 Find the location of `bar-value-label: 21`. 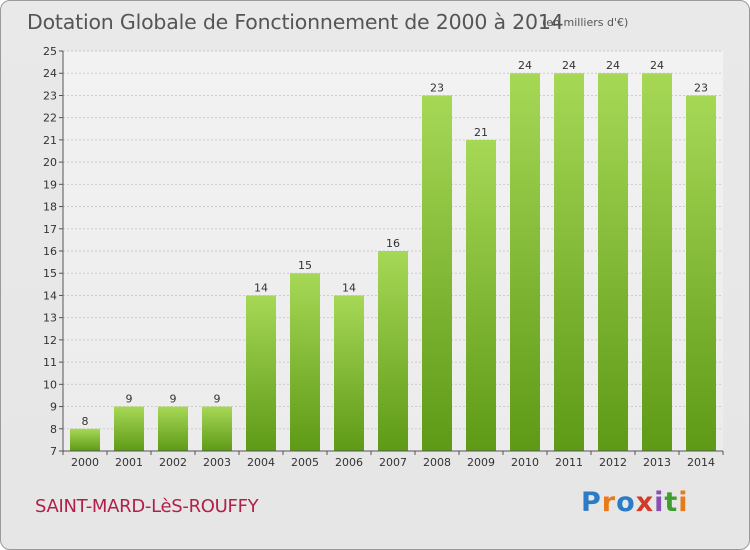

bar-value-label: 21 is located at coordinates (481, 132).